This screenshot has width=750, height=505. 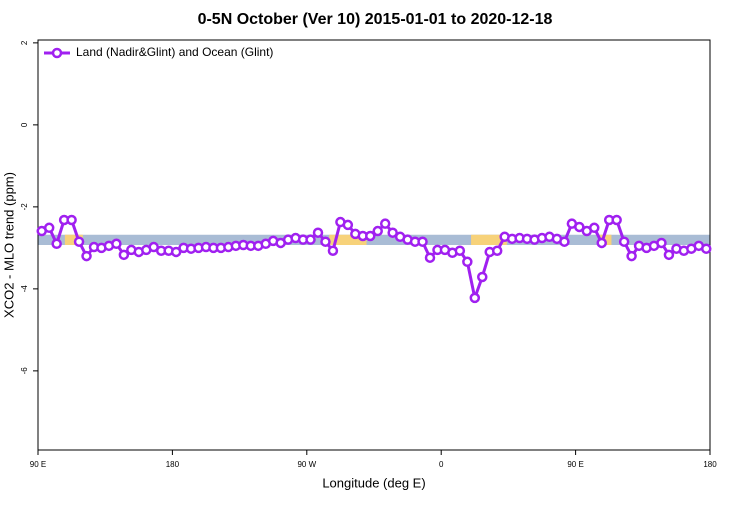 I want to click on y-tick-label: -6, so click(x=24, y=371).